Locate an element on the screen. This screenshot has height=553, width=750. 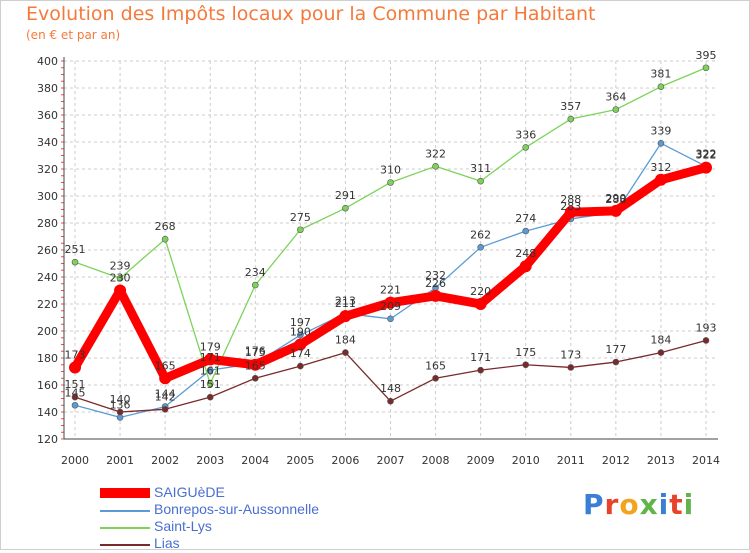
y-tick-label: 400 is located at coordinates (47, 61).